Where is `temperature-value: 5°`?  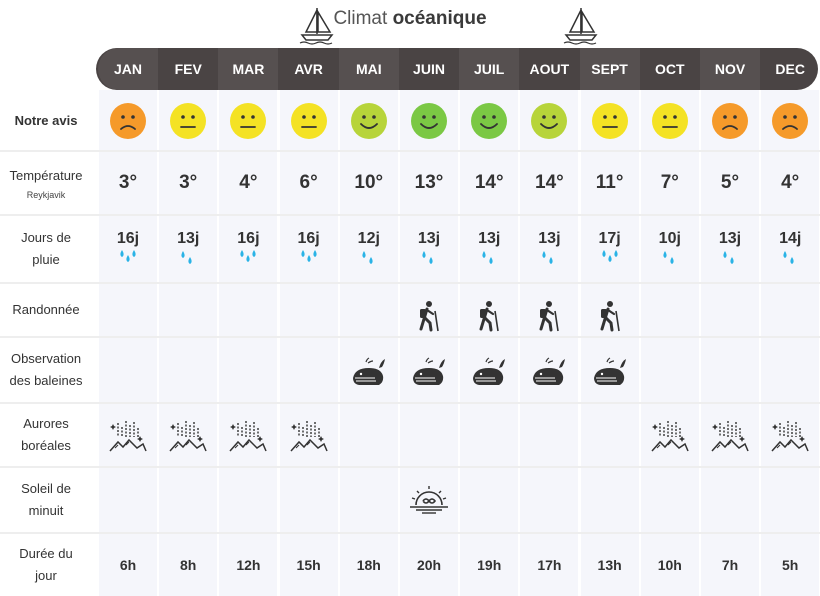 temperature-value: 5° is located at coordinates (730, 182).